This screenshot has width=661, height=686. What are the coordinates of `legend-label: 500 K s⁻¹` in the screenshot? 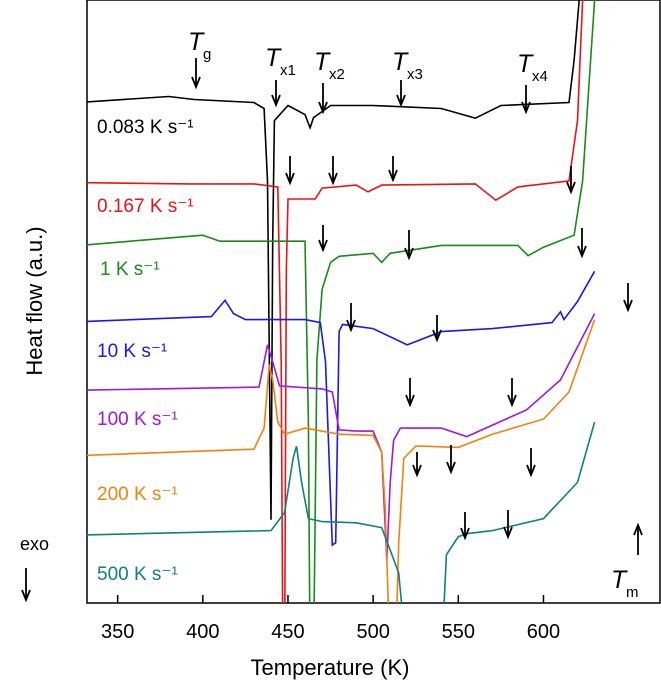 It's located at (137, 574).